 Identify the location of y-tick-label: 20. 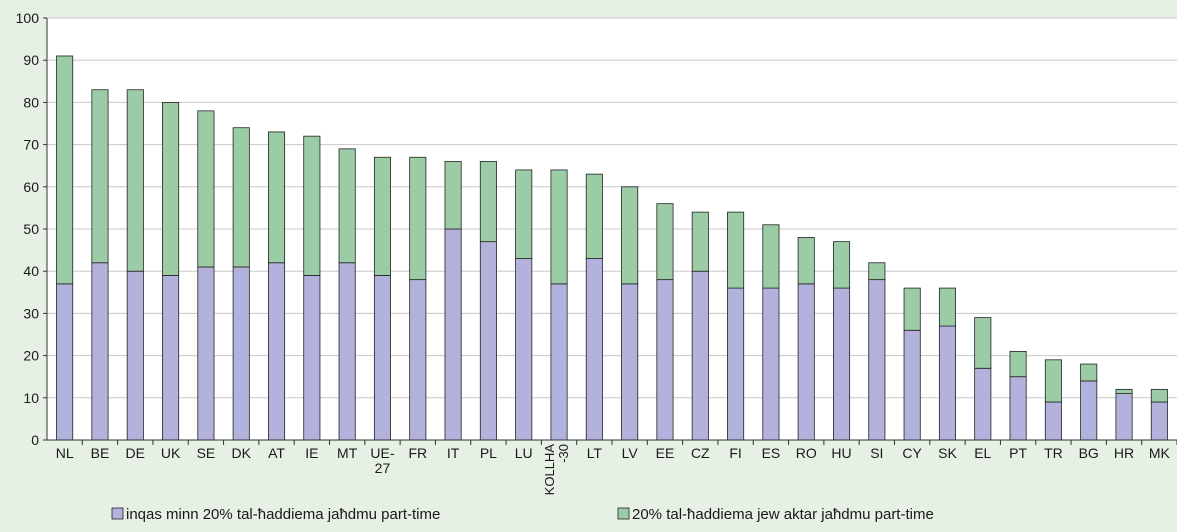
(31, 356).